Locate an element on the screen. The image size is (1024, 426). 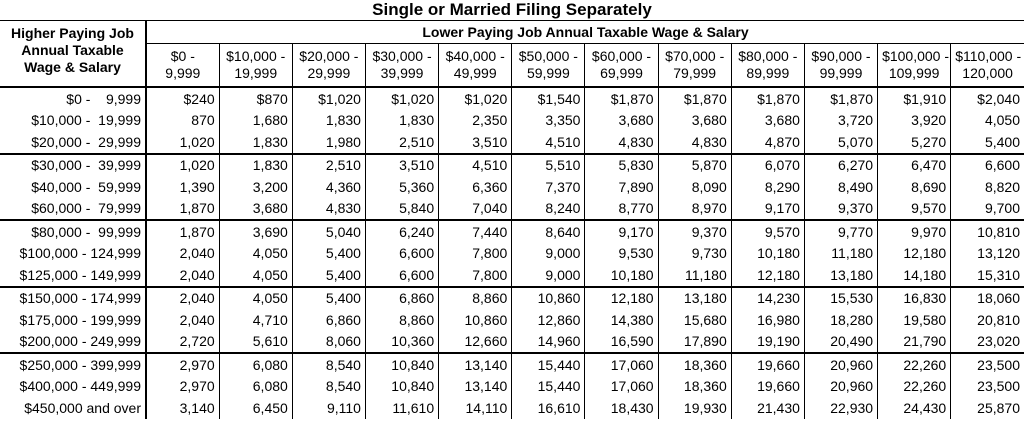
cell: 4,870 is located at coordinates (768, 143).